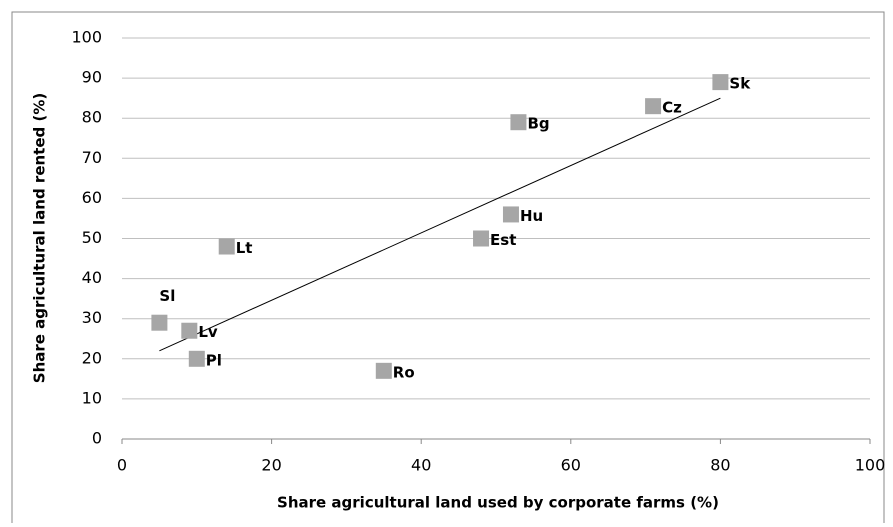 The height and width of the screenshot is (527, 893). I want to click on y-tick-label: 70, so click(92, 157).